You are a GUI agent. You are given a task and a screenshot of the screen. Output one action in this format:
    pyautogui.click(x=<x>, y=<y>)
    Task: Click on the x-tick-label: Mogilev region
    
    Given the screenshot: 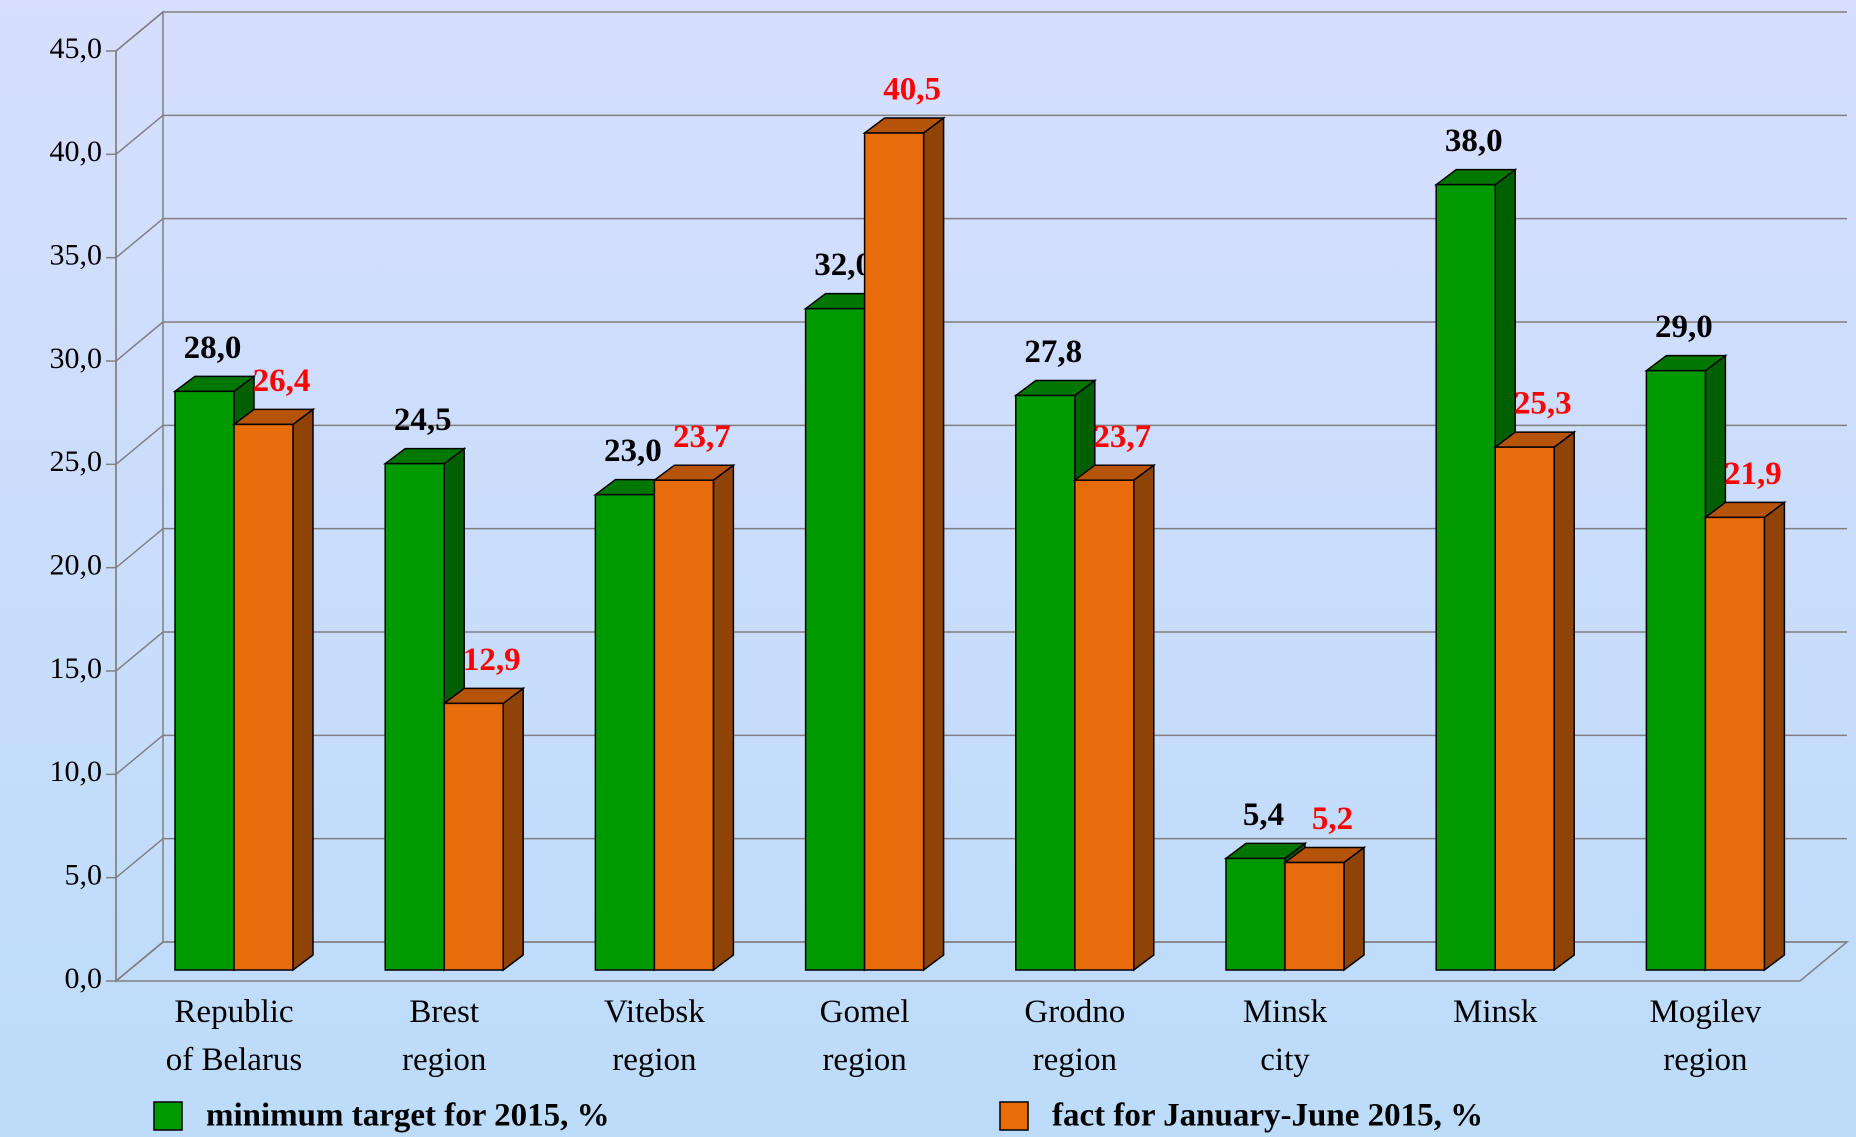 What is the action you would take?
    pyautogui.click(x=1705, y=1036)
    